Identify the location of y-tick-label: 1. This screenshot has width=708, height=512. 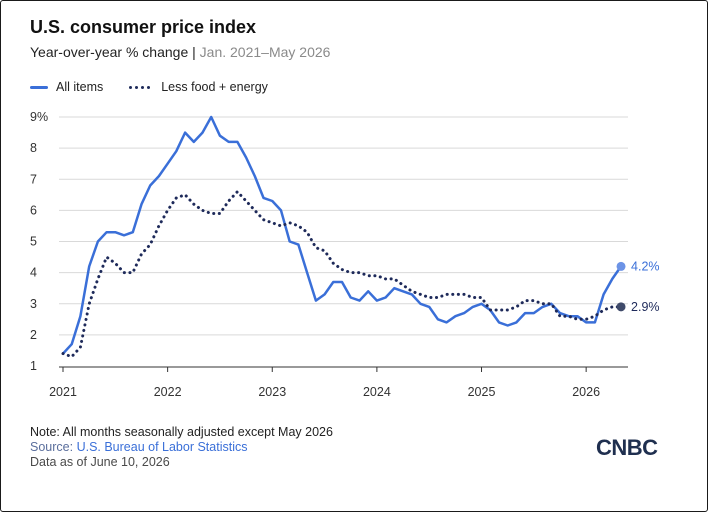
(33, 366).